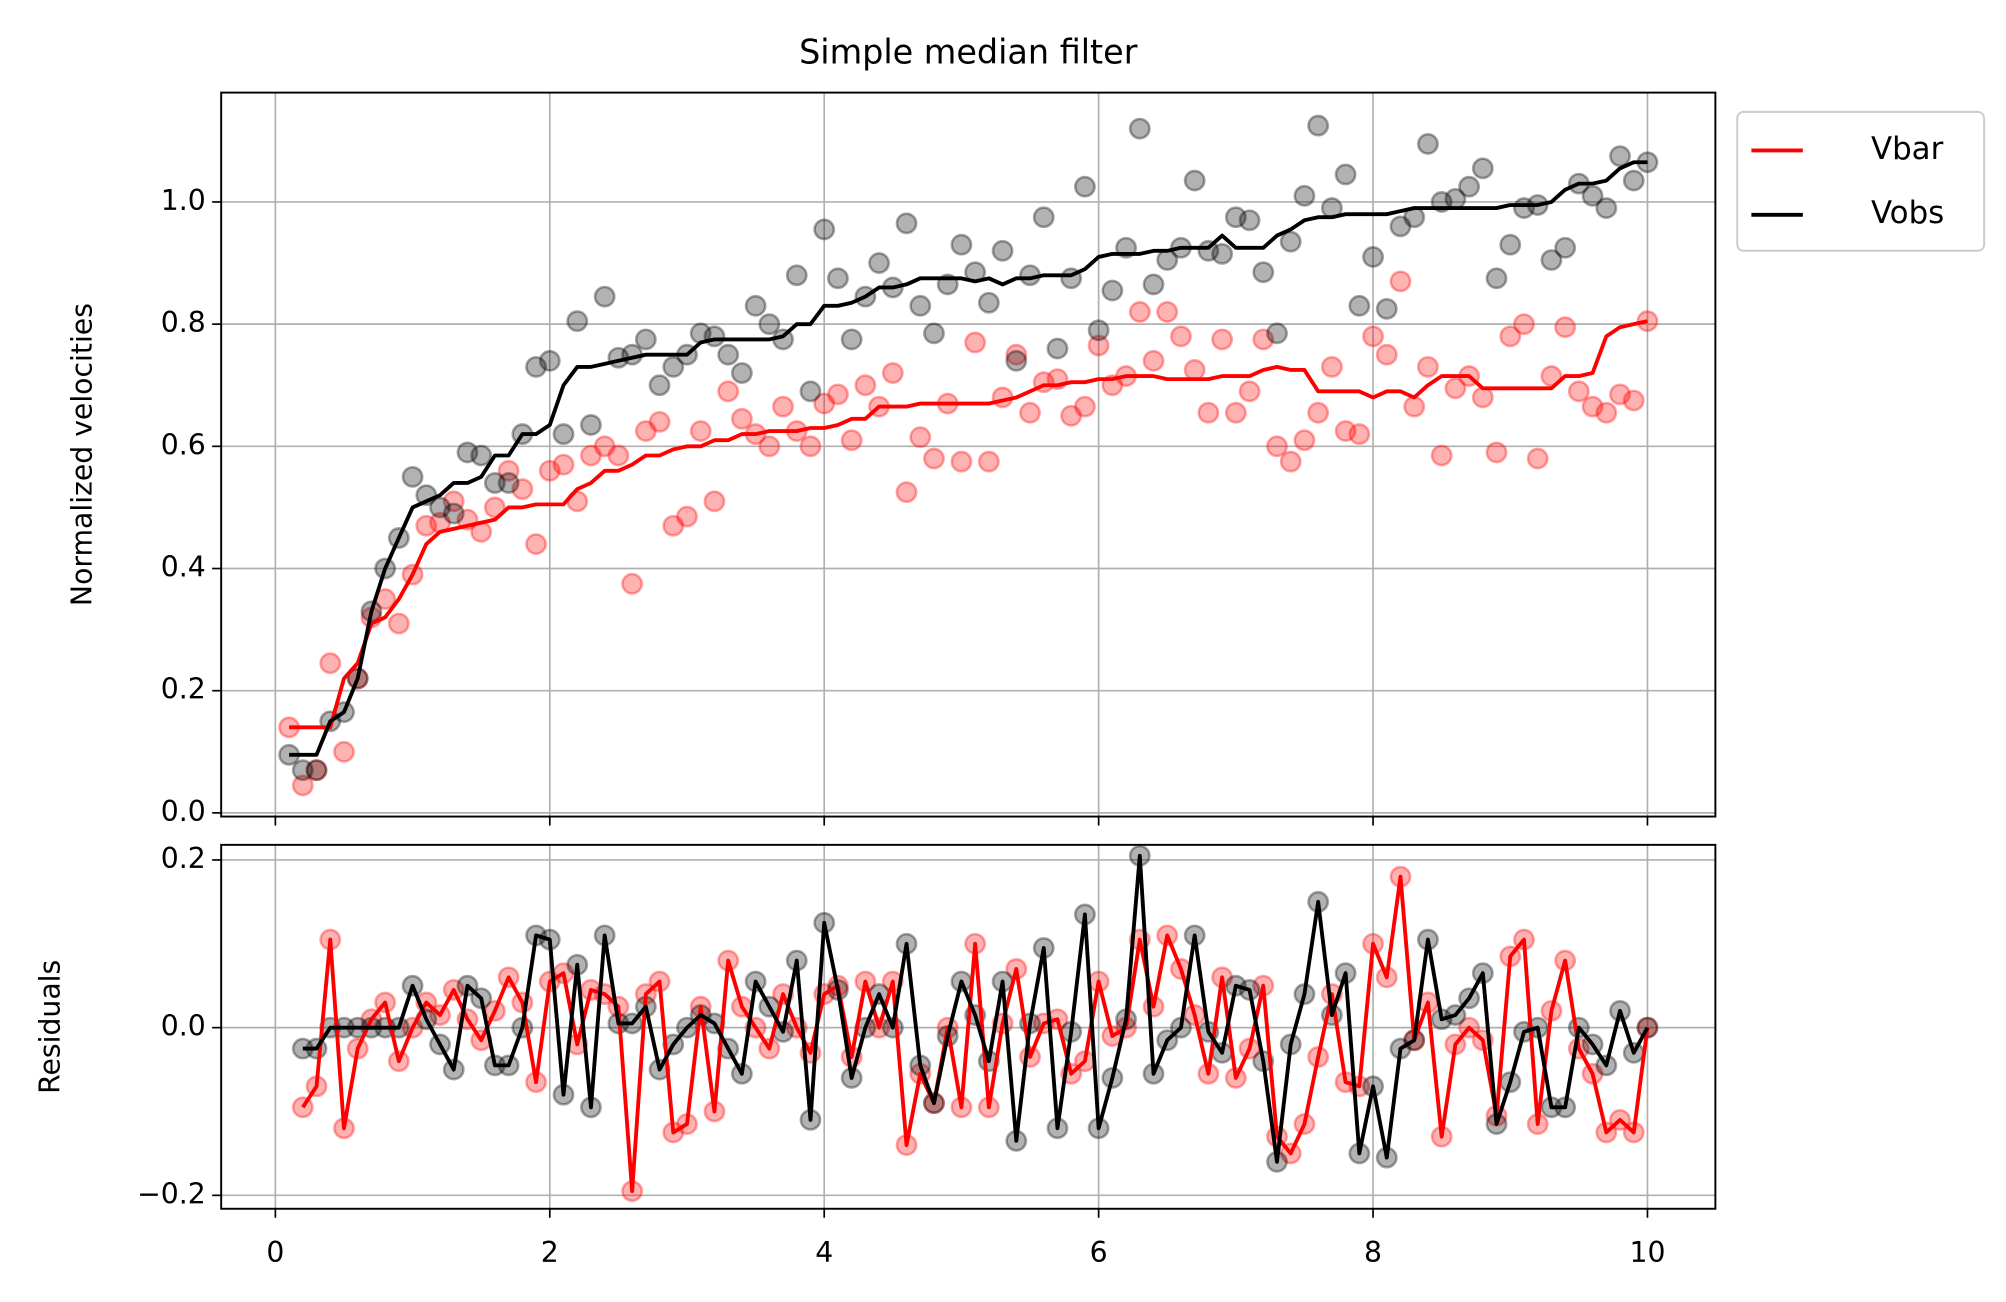  Describe the element at coordinates (1907, 149) in the screenshot. I see `legend-label: Vbar` at that location.